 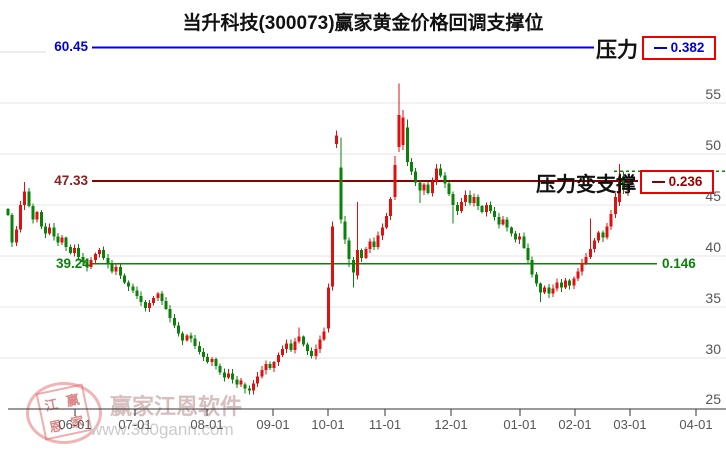 What do you see at coordinates (71, 46) in the screenshot?
I see `level-price-60-45: 60.45` at bounding box center [71, 46].